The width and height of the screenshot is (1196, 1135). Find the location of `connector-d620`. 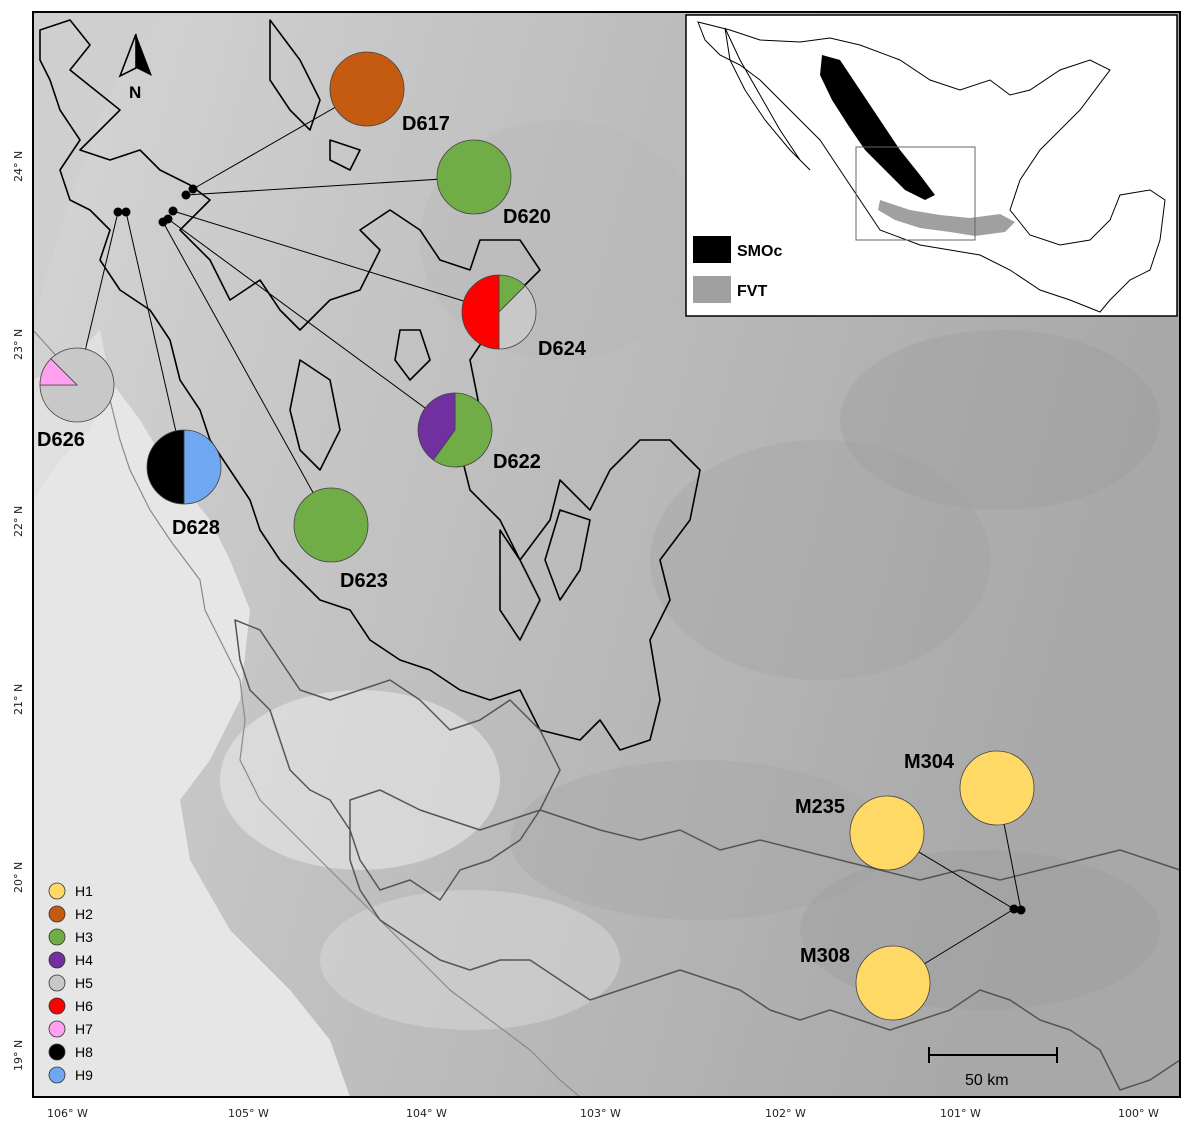

connector-d620 is located at coordinates (330, 186).